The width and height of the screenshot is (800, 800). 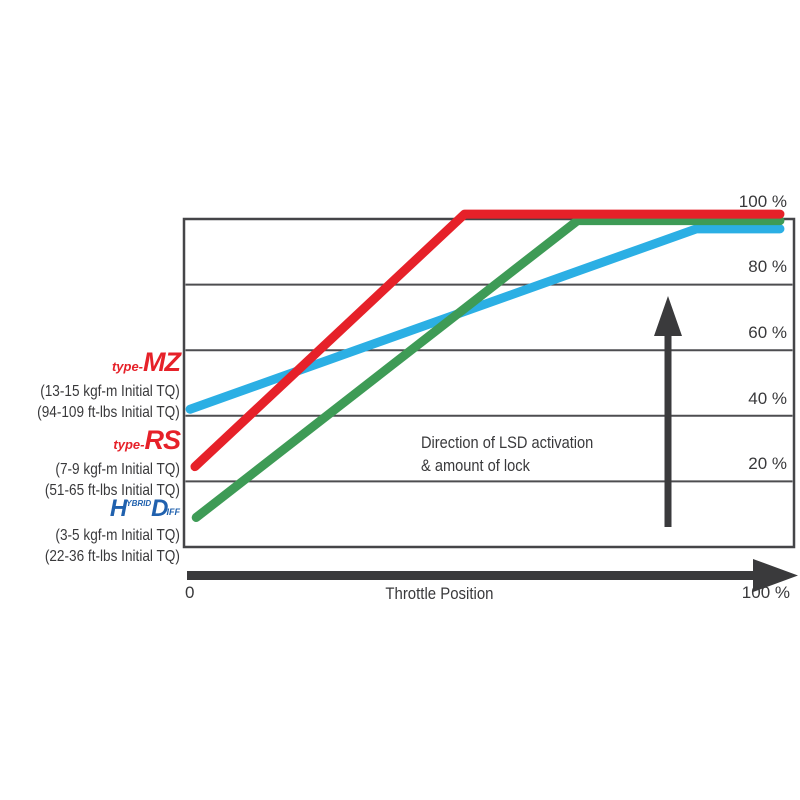 I want to click on hd-logo-h: H, so click(x=118, y=508).